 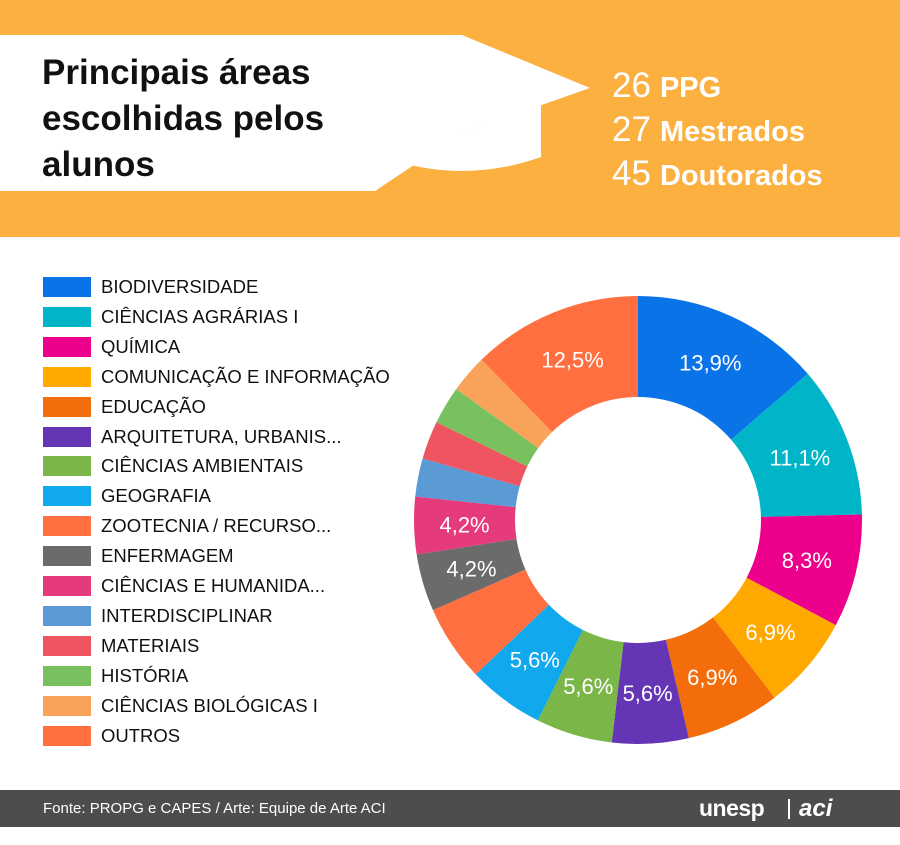 What do you see at coordinates (167, 556) in the screenshot?
I see `legend-label: ENFERMAGEM` at bounding box center [167, 556].